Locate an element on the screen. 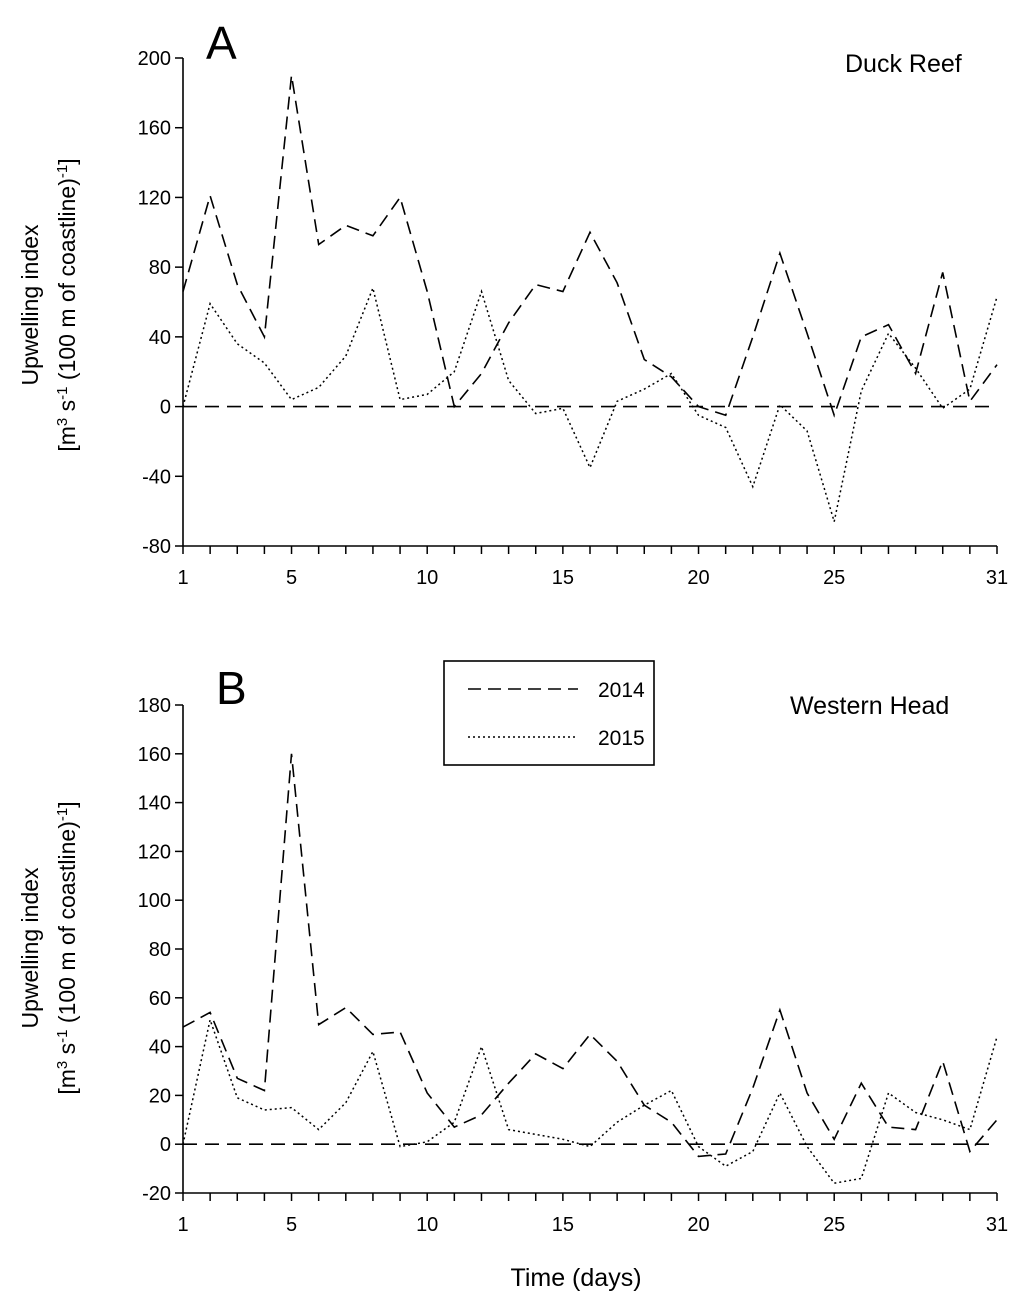 The width and height of the screenshot is (1012, 1297). panel-b-ylabel-part2: s is located at coordinates (67, 1052).